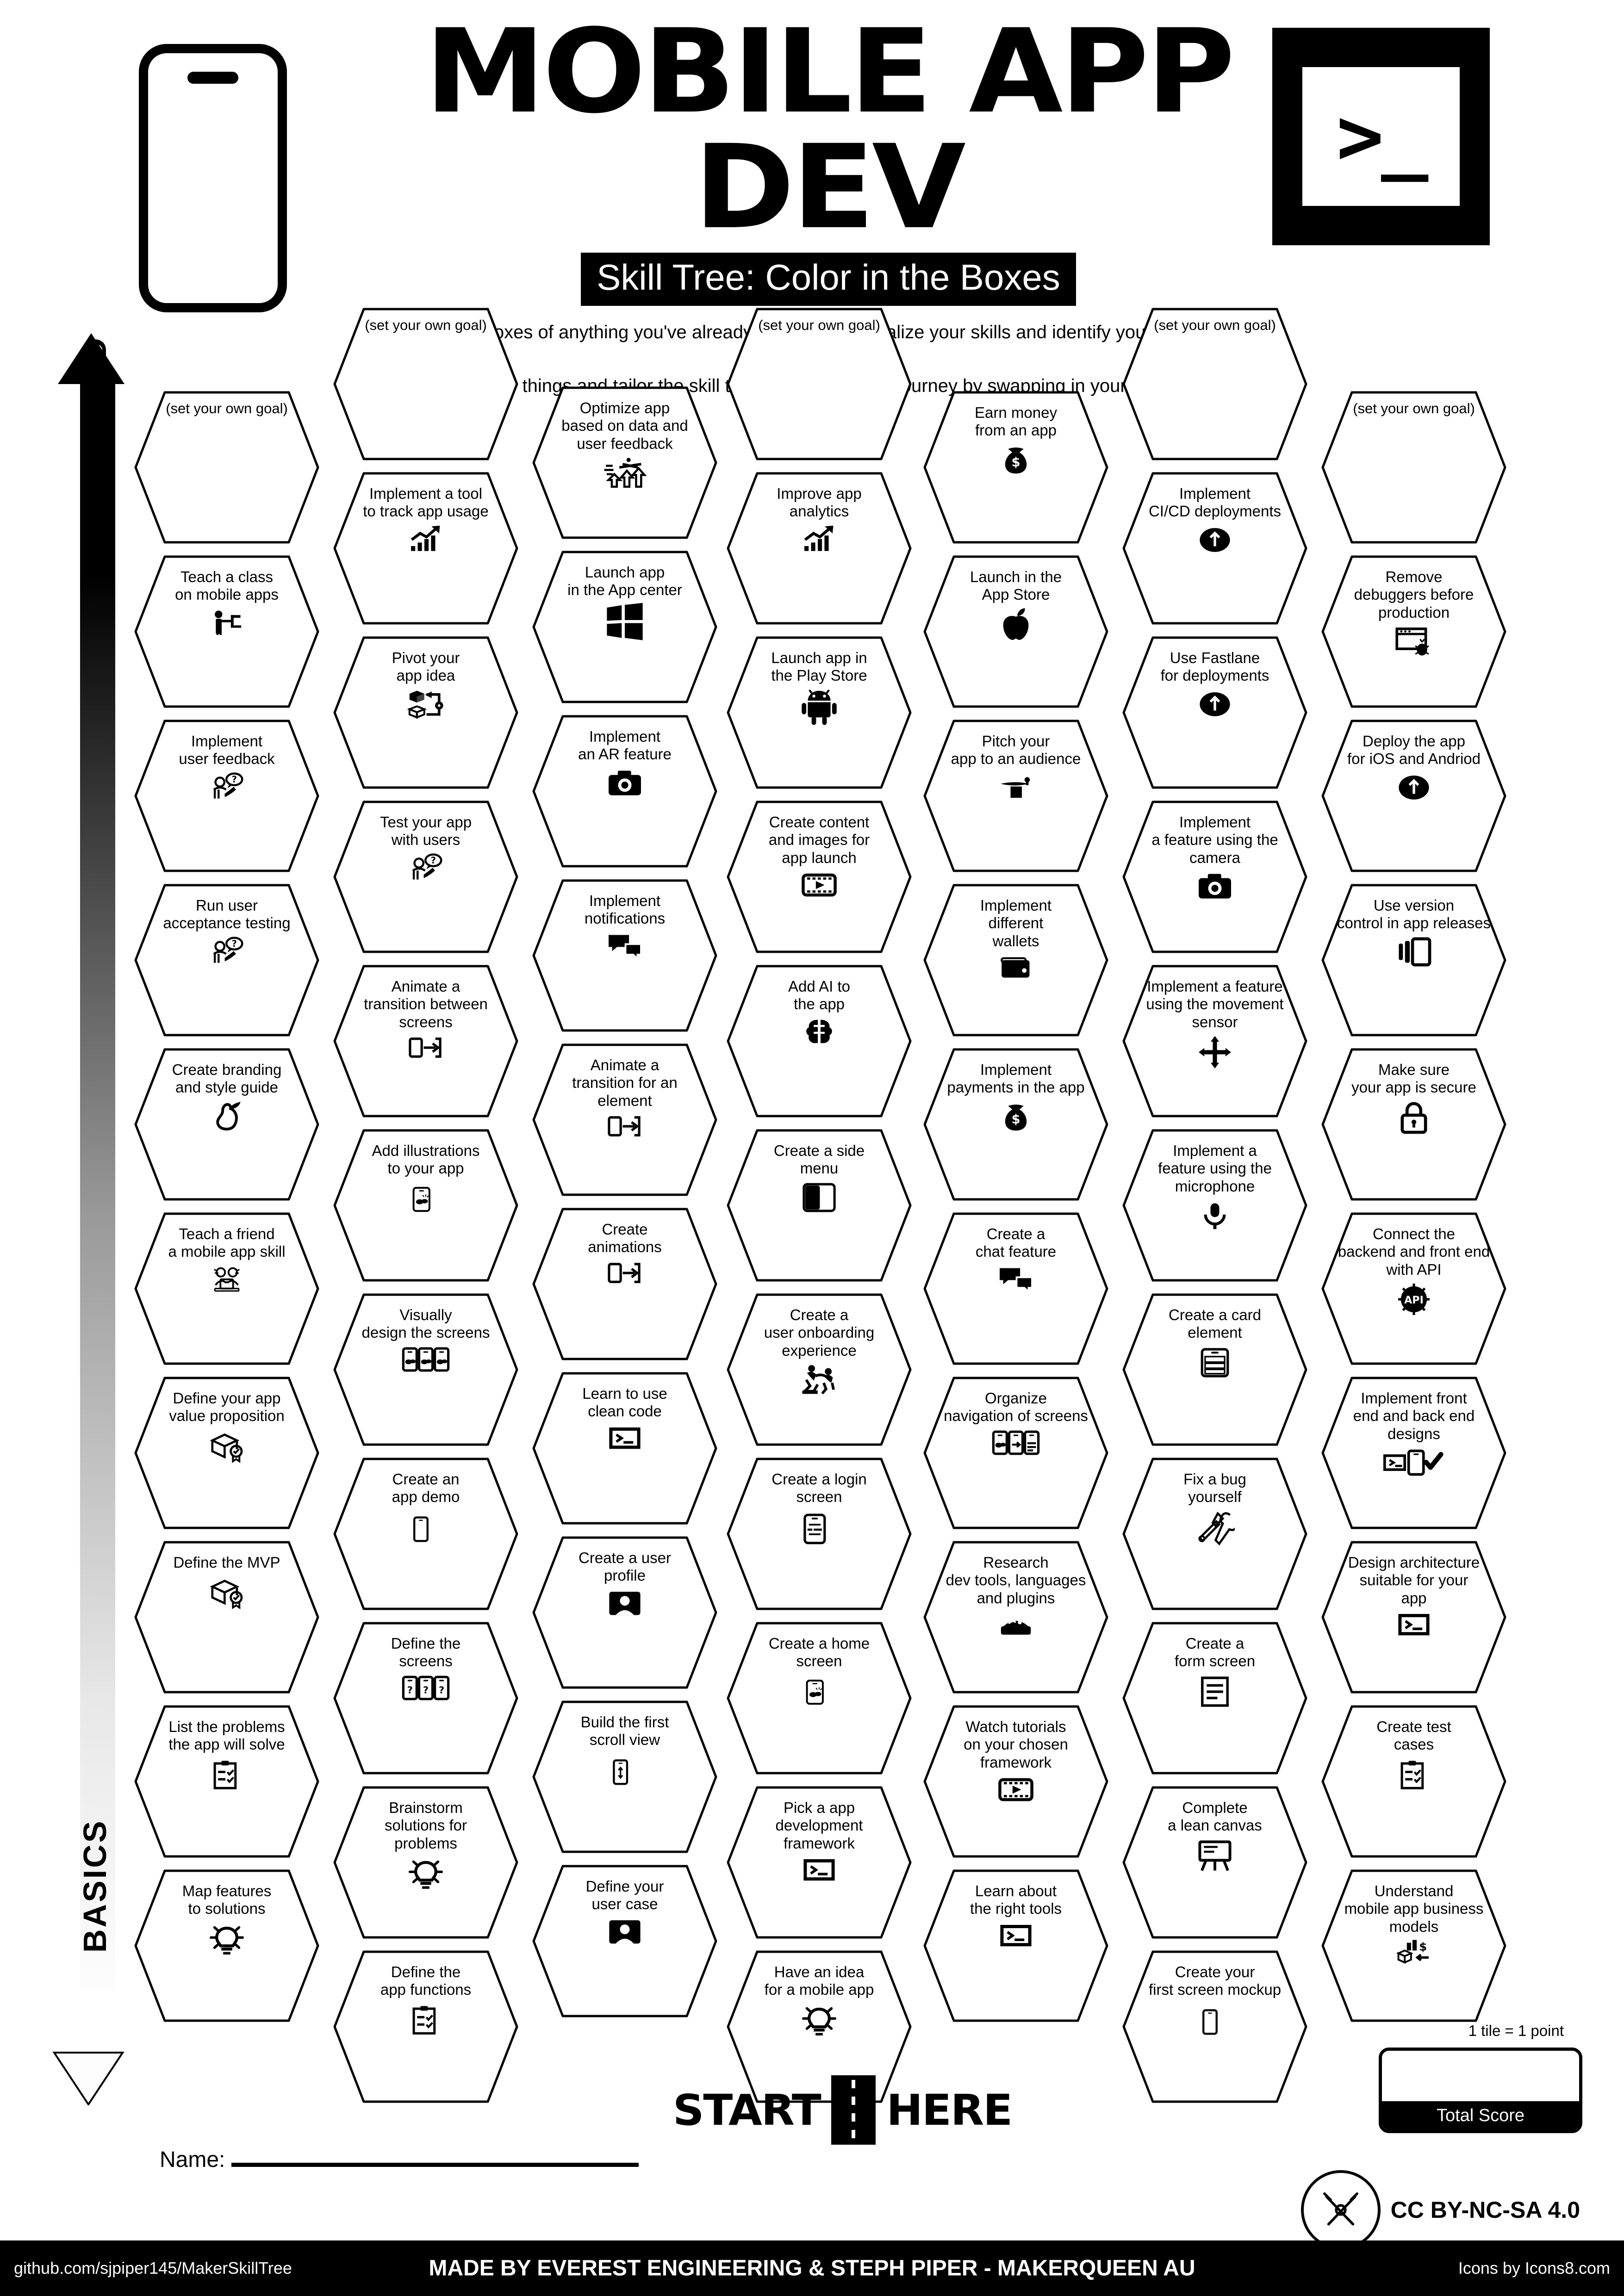 The width and height of the screenshot is (1624, 2296). I want to click on skill-tile-label: Make sure your app is secure, so click(1413, 1079).